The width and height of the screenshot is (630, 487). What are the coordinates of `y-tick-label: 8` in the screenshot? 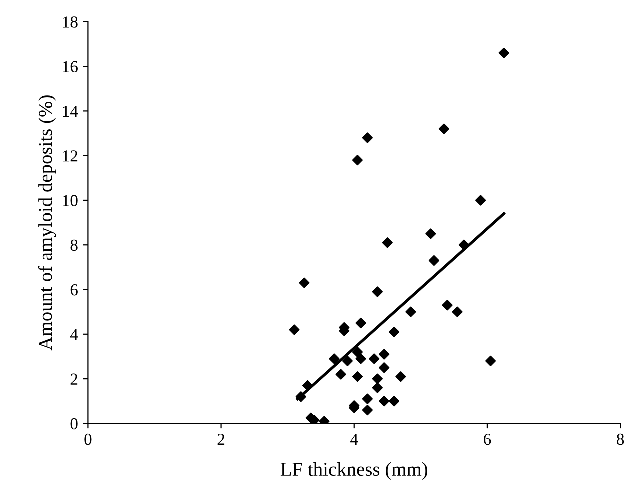 It's located at (74, 246).